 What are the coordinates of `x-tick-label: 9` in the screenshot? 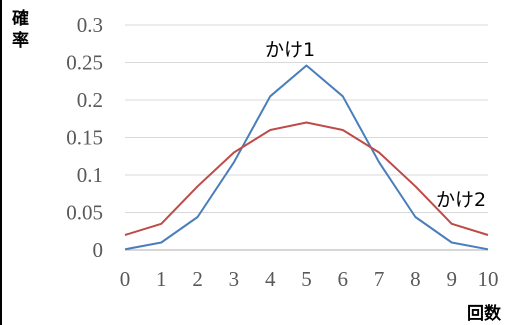 It's located at (451, 279).